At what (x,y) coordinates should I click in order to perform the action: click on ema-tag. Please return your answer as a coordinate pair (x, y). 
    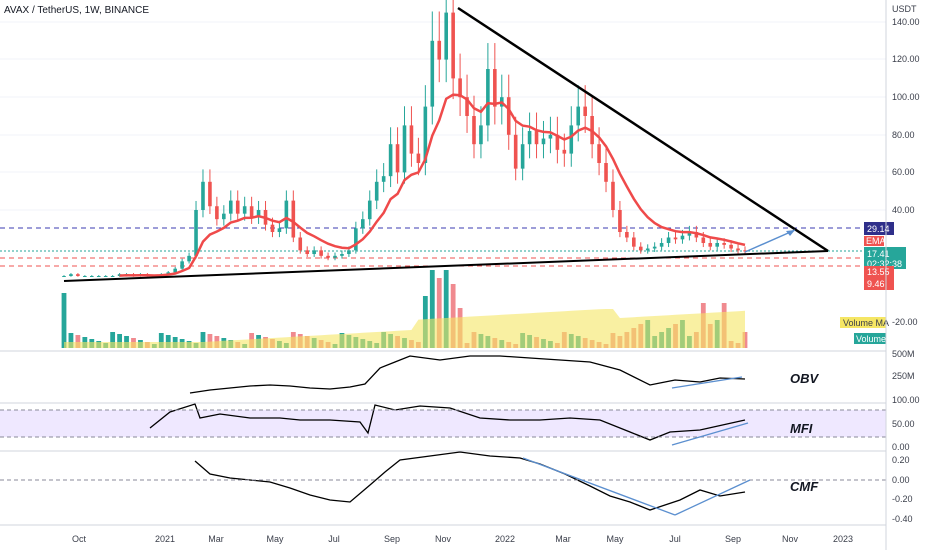
    Looking at the image, I should click on (874, 241).